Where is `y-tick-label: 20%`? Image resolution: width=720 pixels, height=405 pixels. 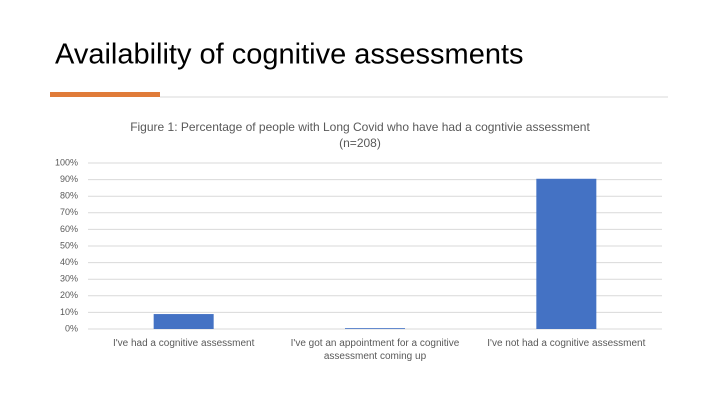
y-tick-label: 20% is located at coordinates (69, 295).